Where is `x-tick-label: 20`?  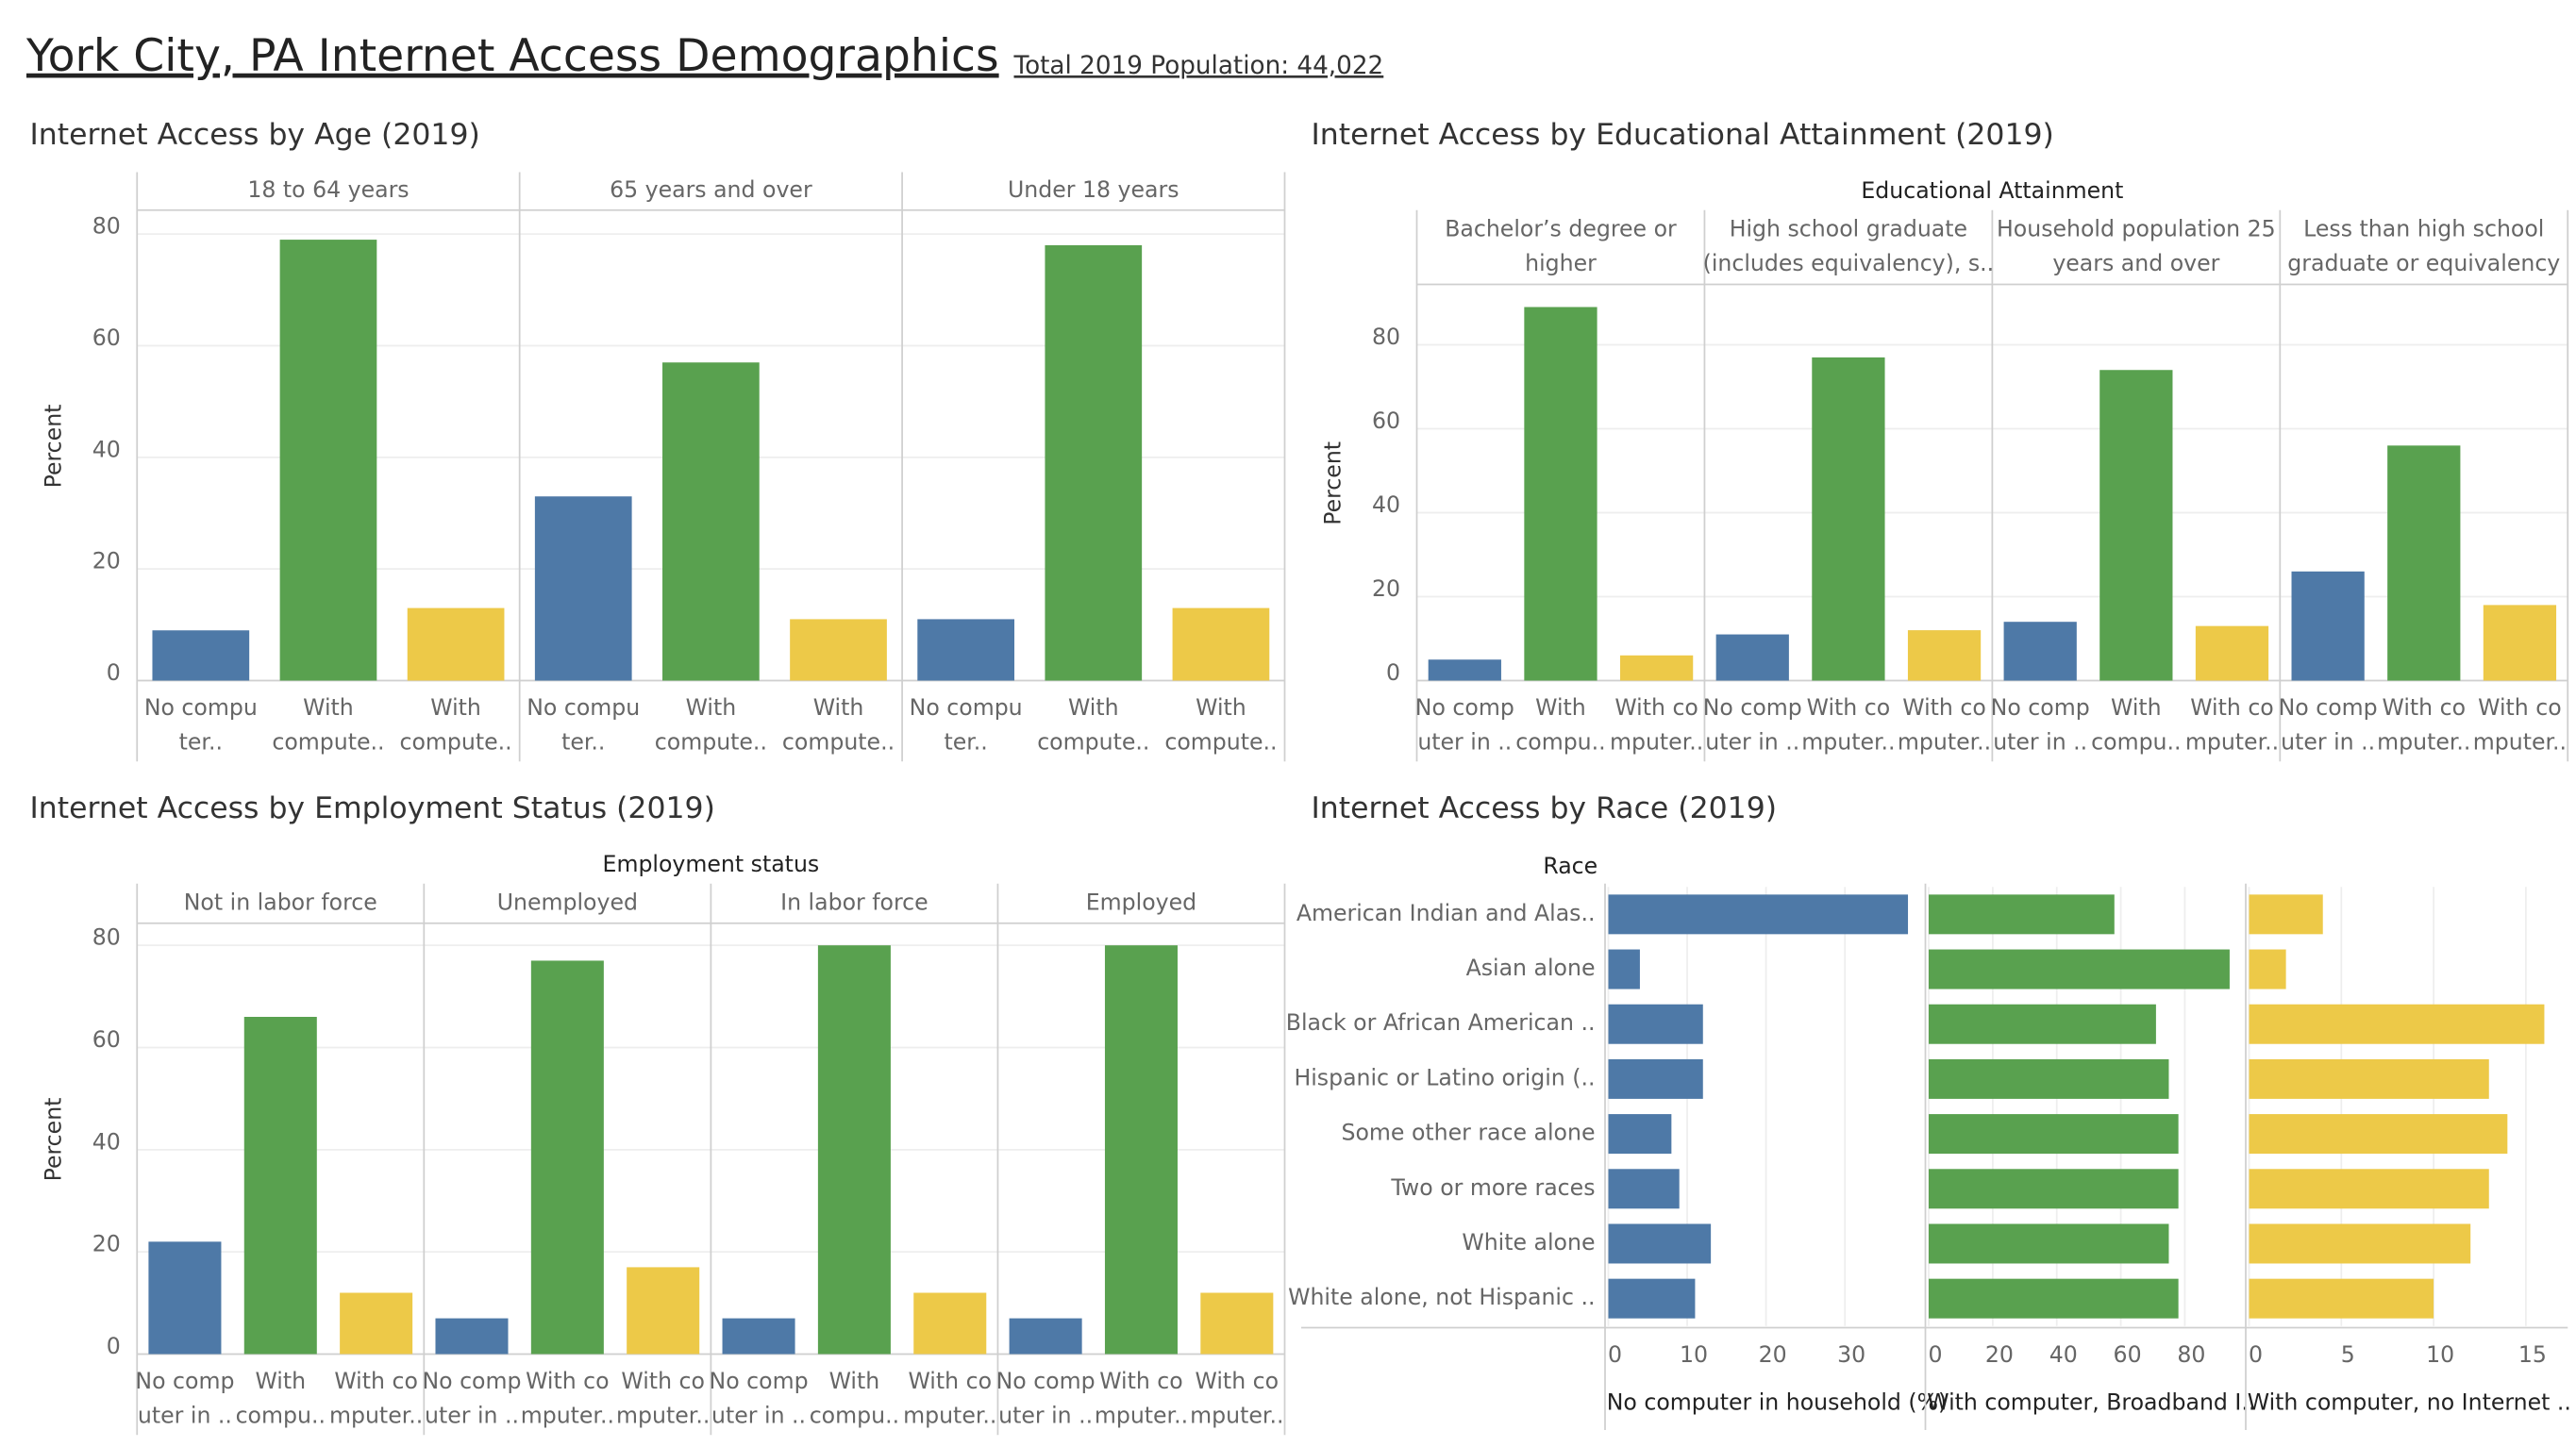
x-tick-label: 20 is located at coordinates (1773, 1355).